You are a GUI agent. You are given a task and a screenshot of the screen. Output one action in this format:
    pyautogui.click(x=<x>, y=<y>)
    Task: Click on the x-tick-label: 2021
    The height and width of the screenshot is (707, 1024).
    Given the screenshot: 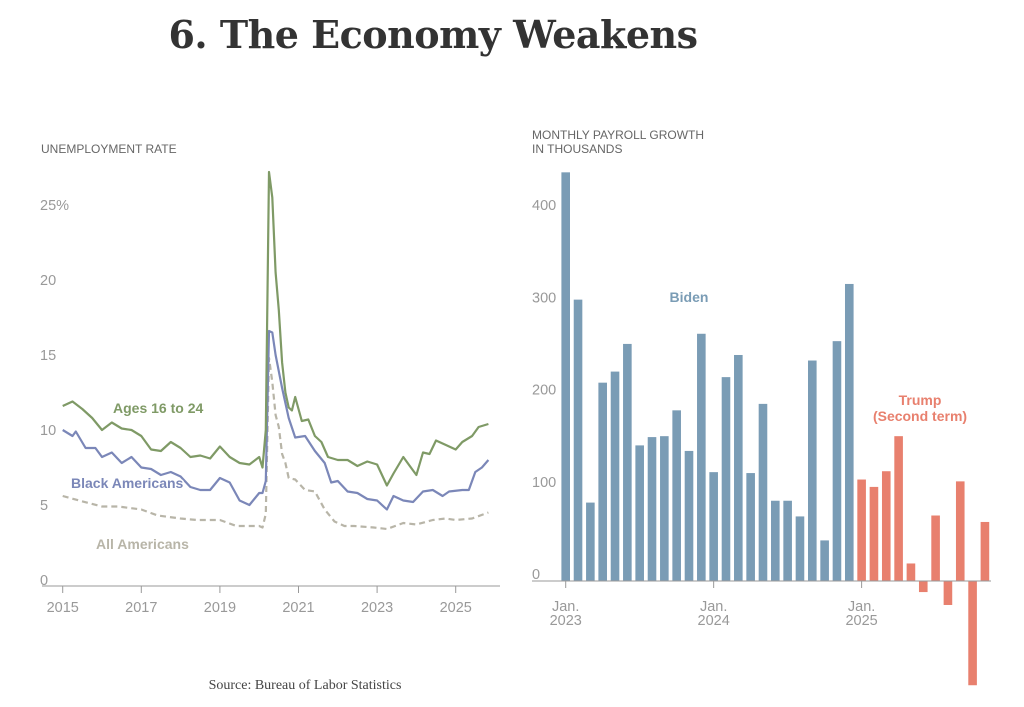 What is the action you would take?
    pyautogui.click(x=298, y=608)
    